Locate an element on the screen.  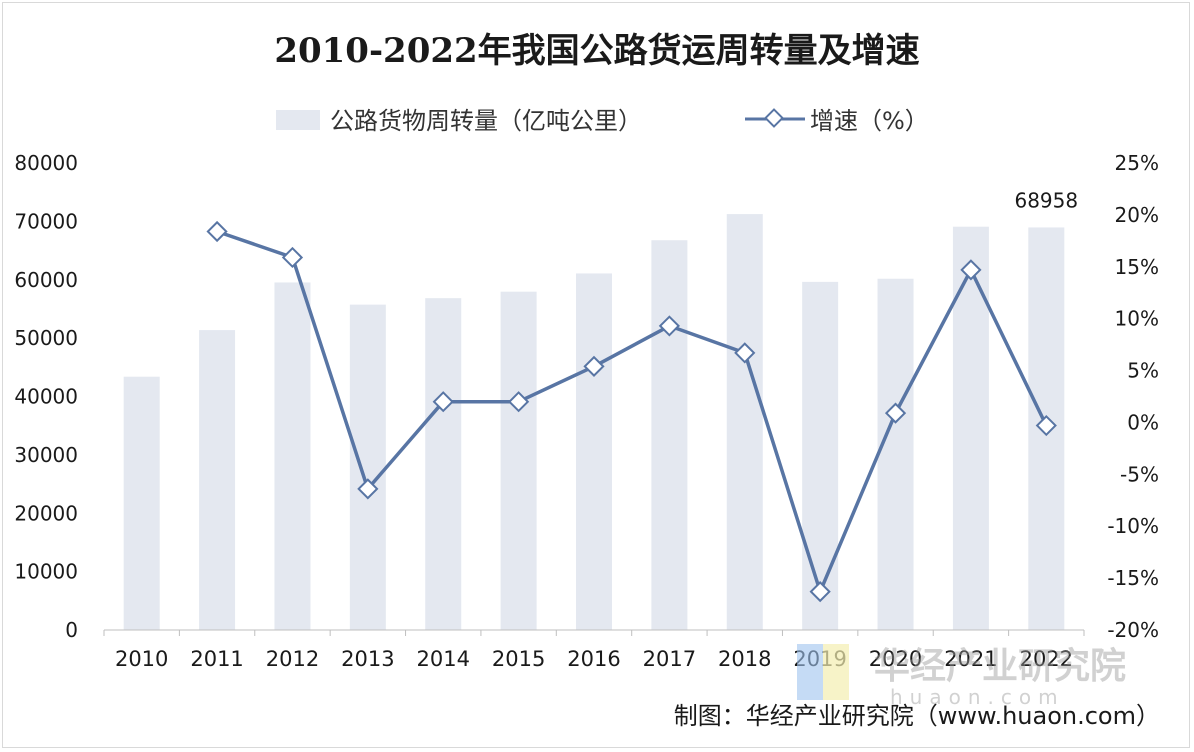
chart-title: 2010-2022年我国公路货运周转量及增速 is located at coordinates (596, 51).